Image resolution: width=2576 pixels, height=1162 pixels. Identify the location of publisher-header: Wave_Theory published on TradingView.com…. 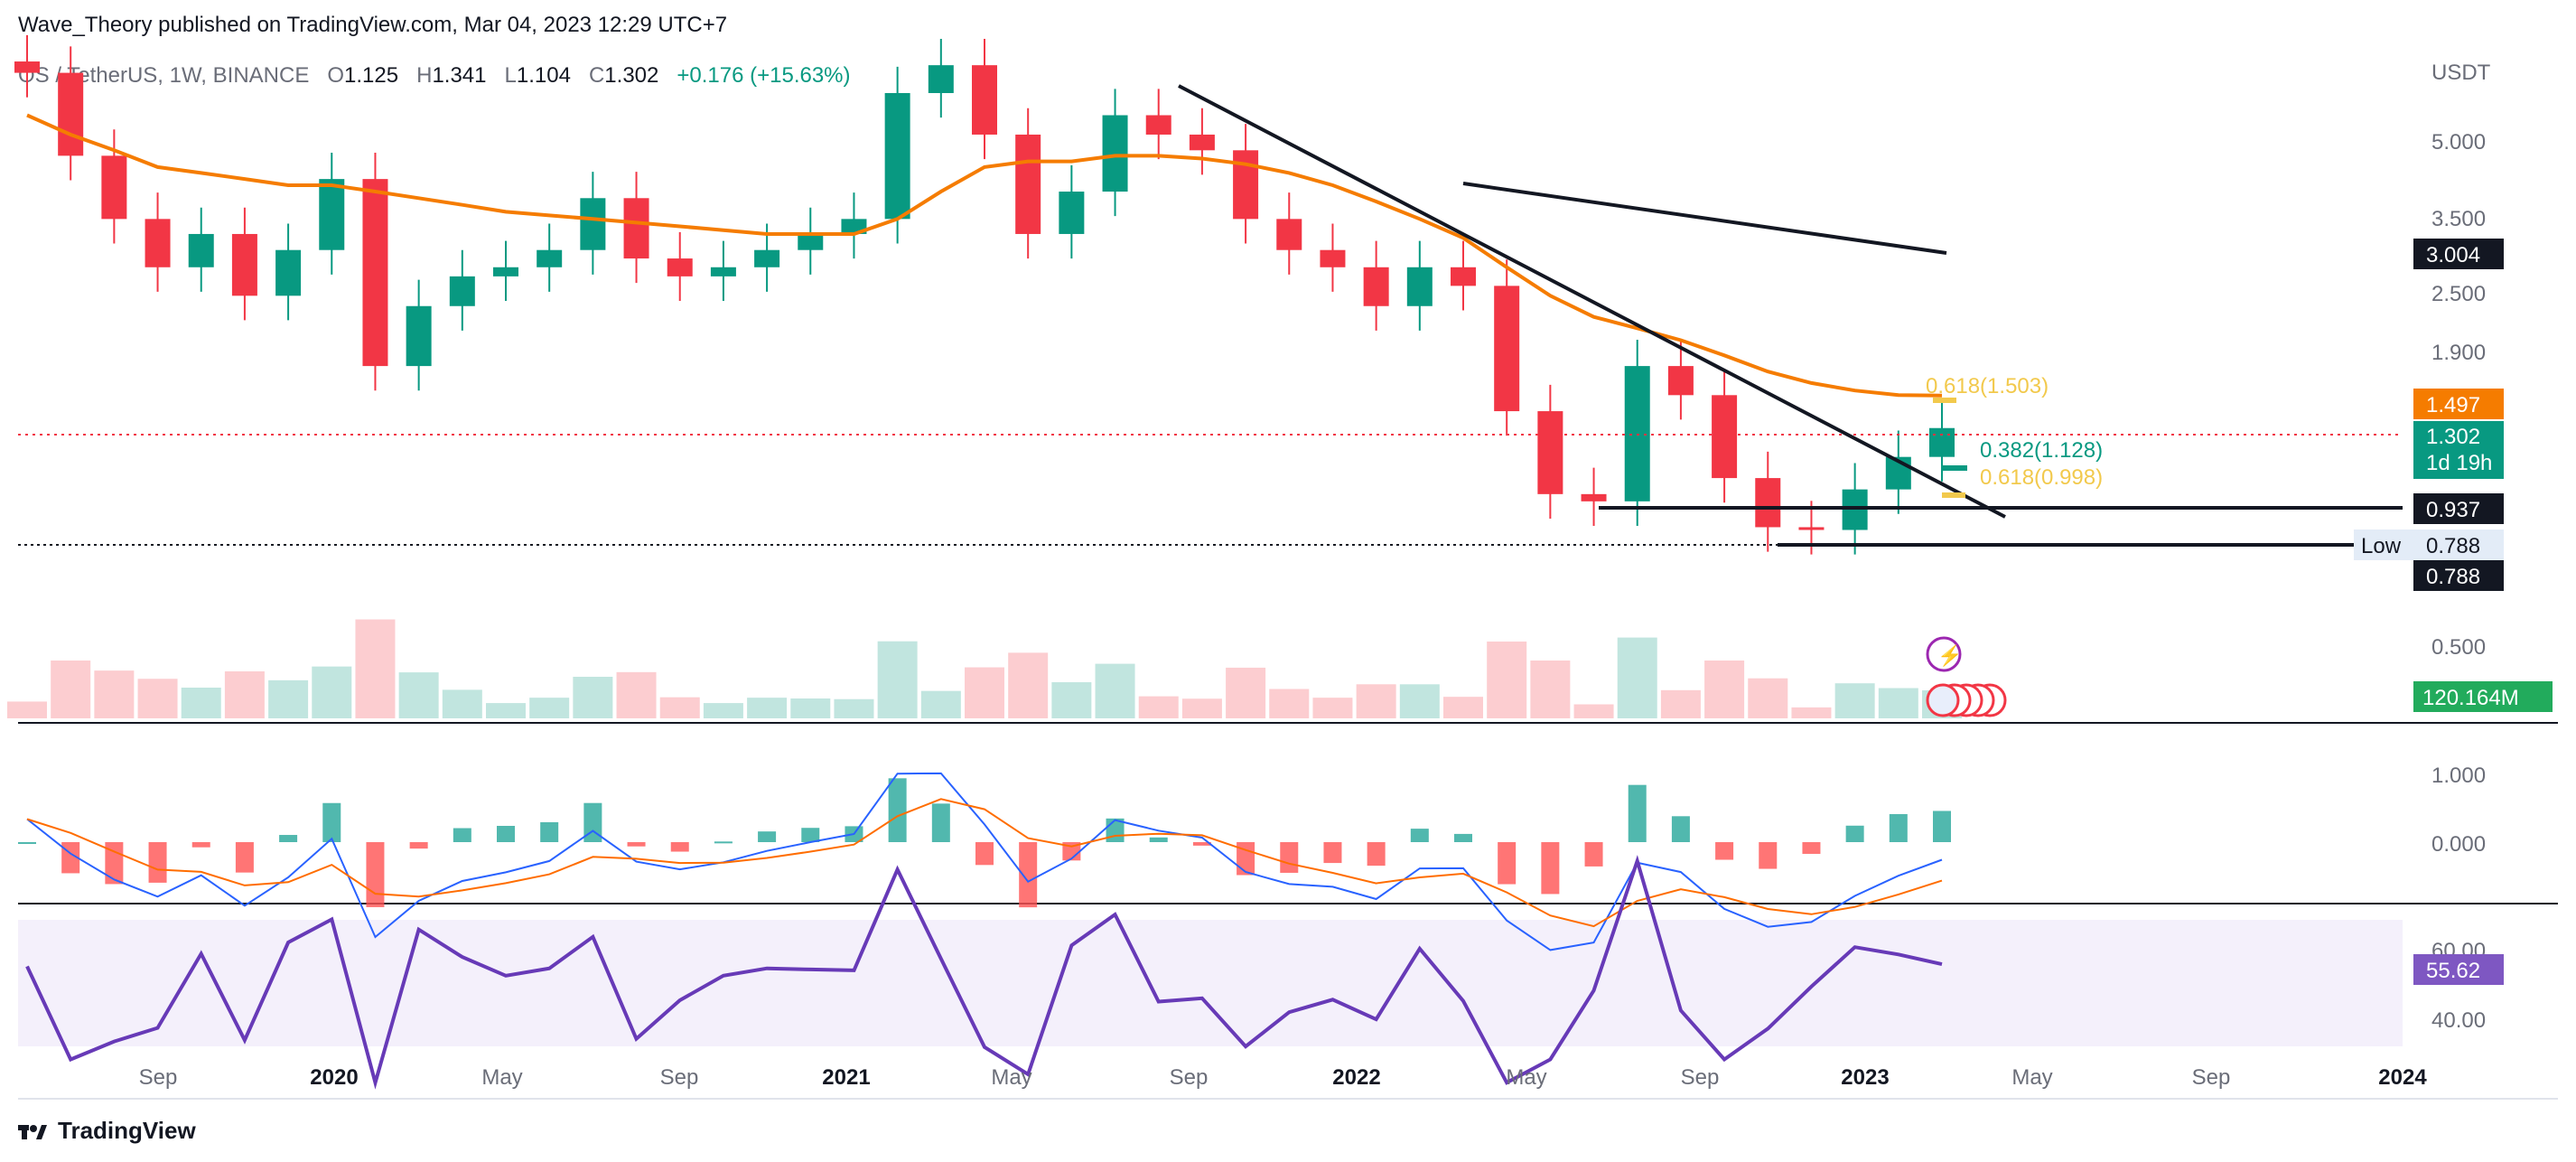
(373, 25).